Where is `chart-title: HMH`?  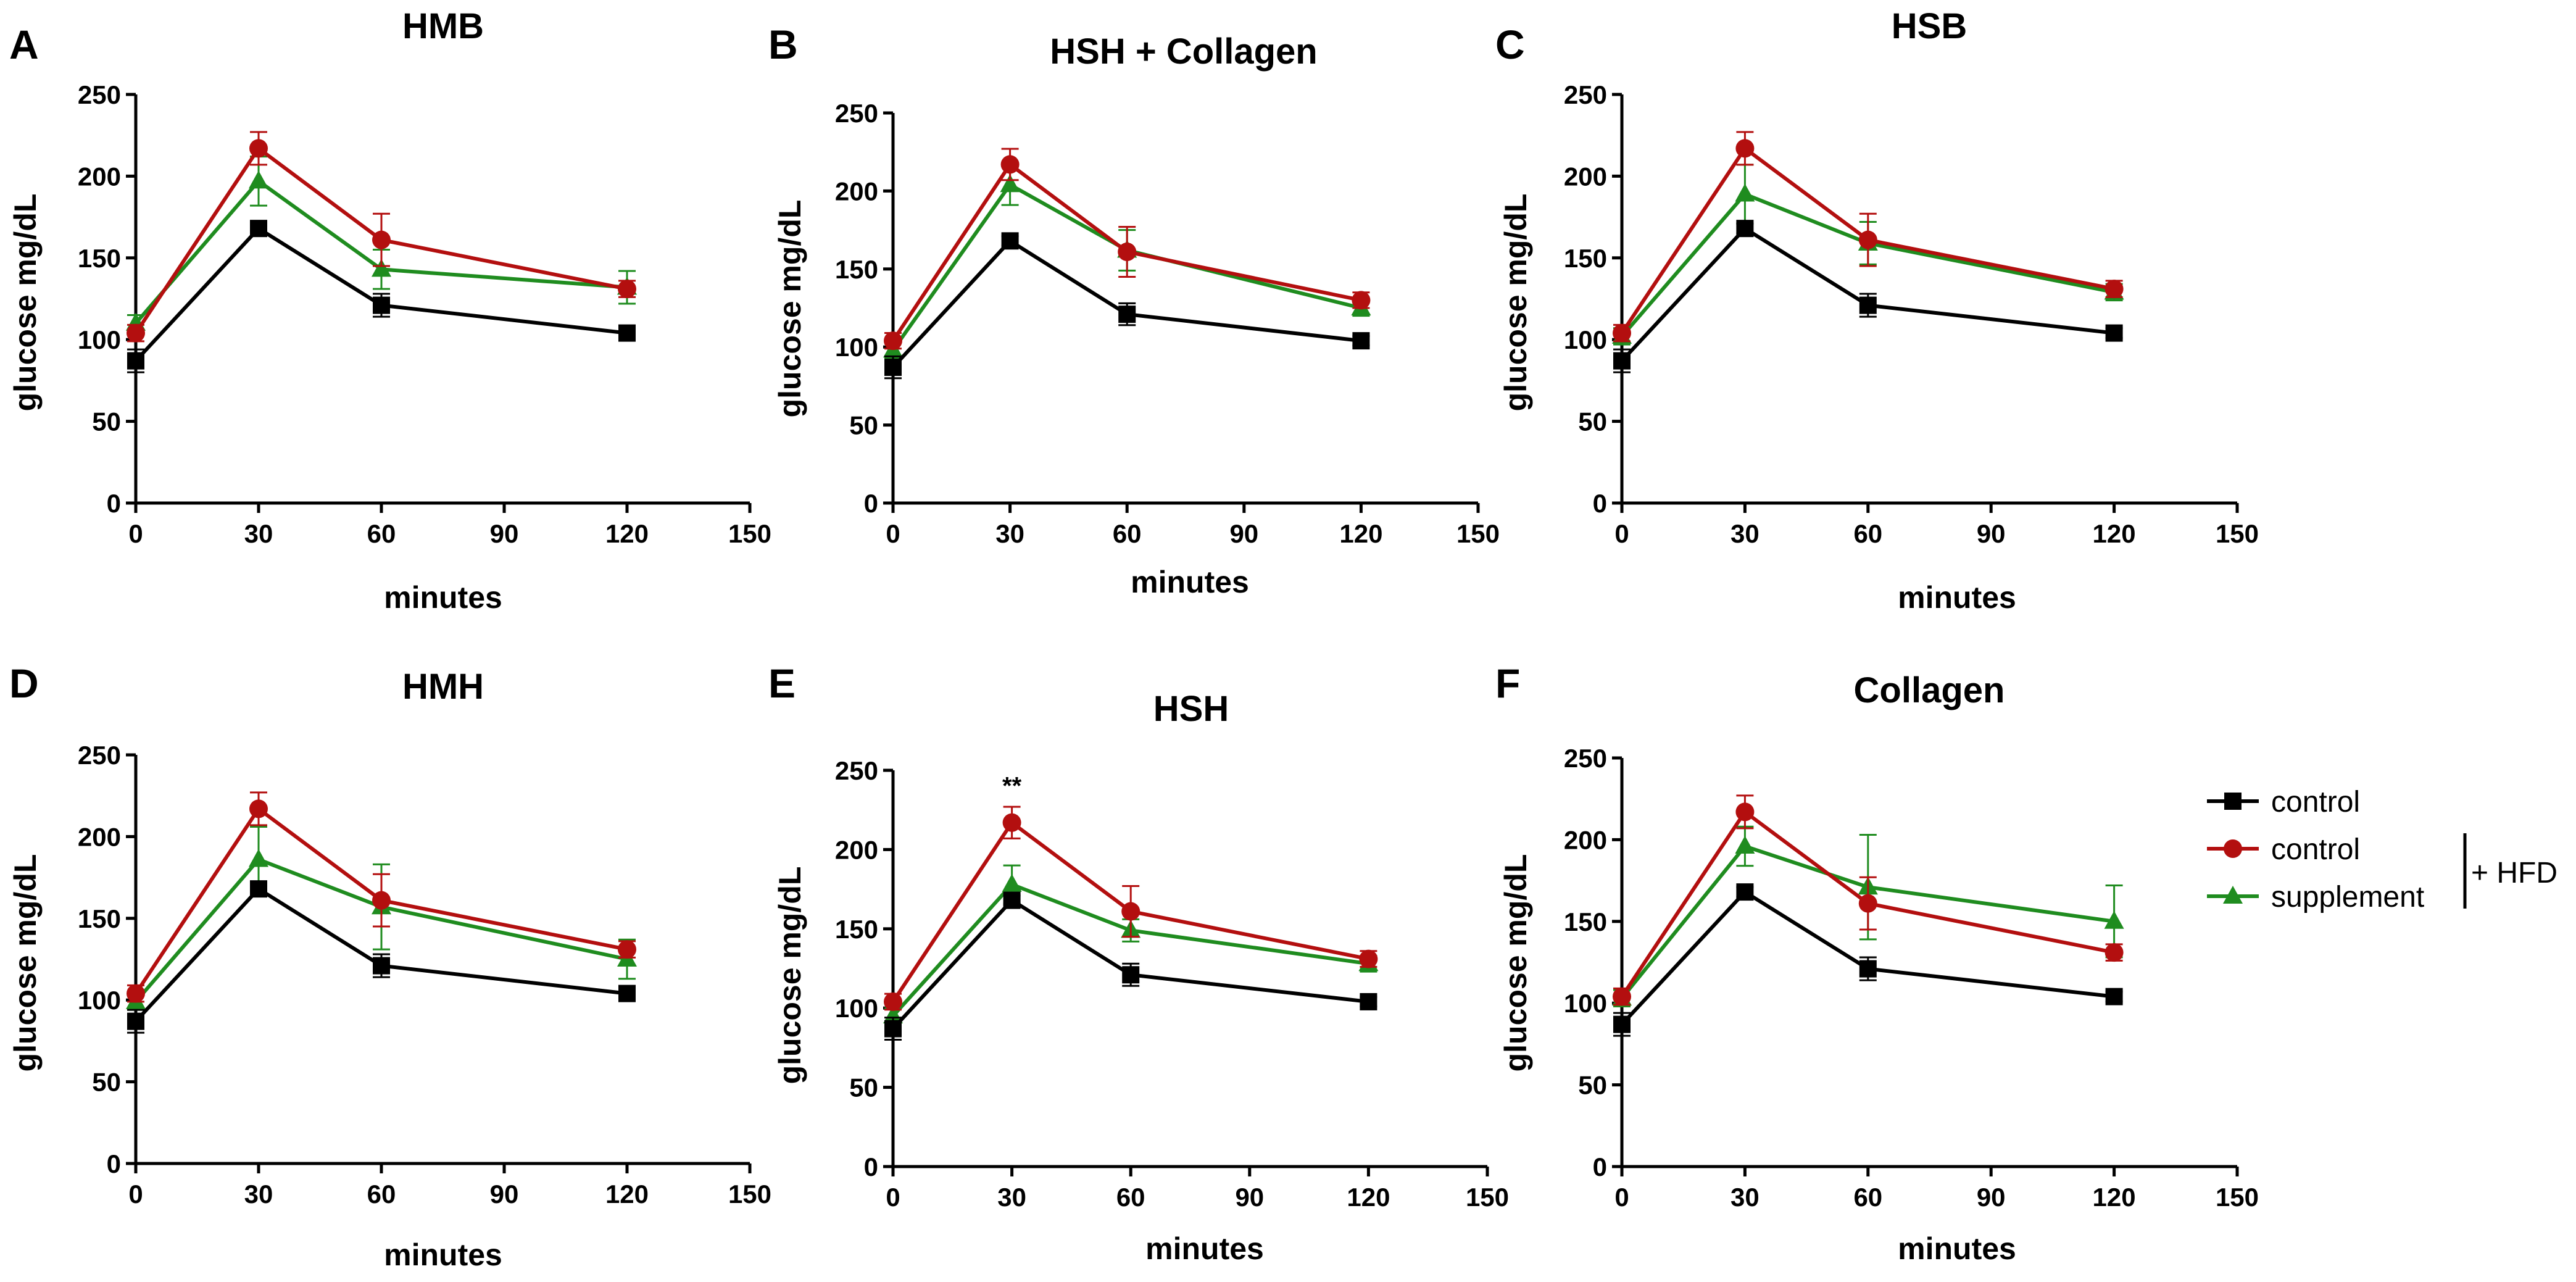
chart-title: HMH is located at coordinates (443, 687).